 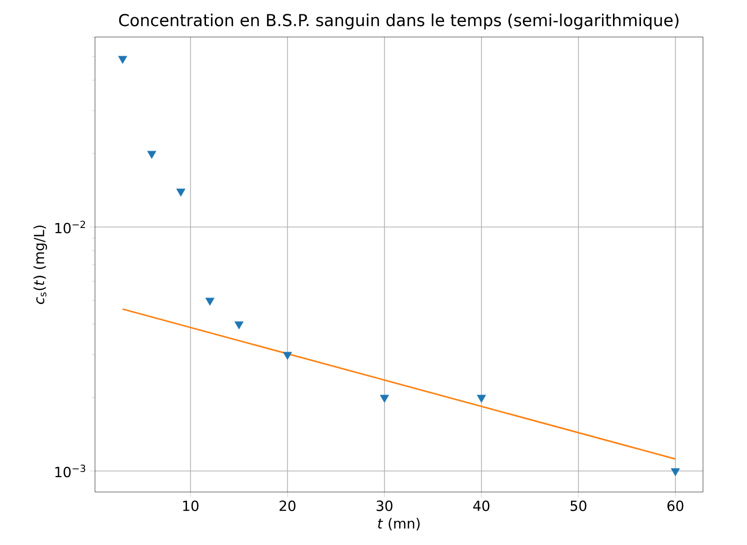 What do you see at coordinates (70, 227) in the screenshot?
I see `y-tick-label: 10$^{−2}$` at bounding box center [70, 227].